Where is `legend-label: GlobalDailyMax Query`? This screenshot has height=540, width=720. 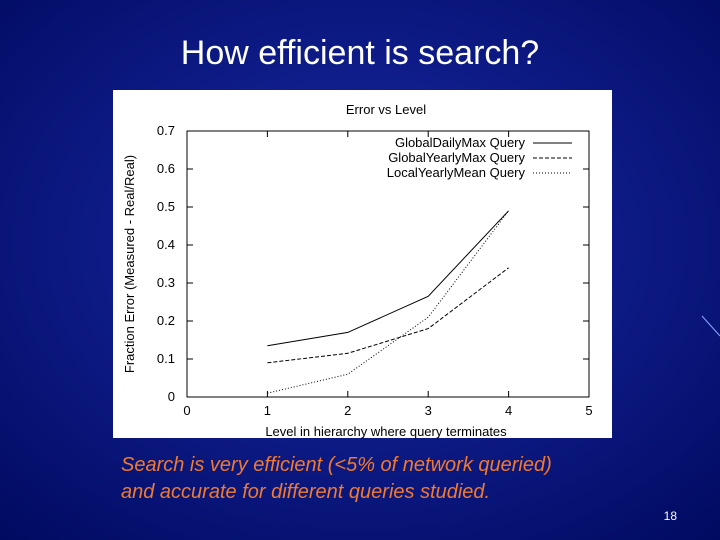
legend-label: GlobalDailyMax Query is located at coordinates (460, 142).